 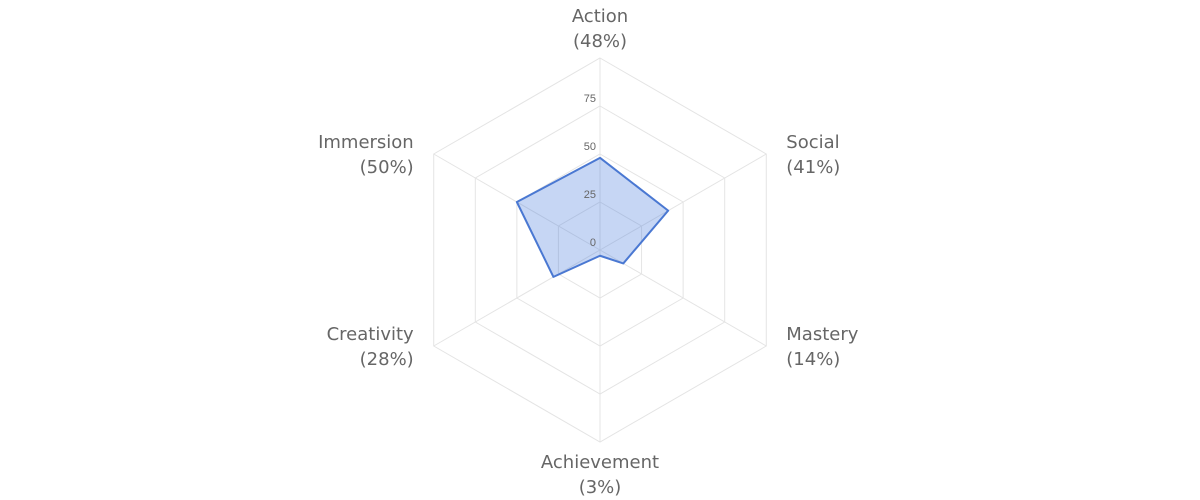 What do you see at coordinates (600, 41) in the screenshot?
I see `axis-label-percent: (48%)` at bounding box center [600, 41].